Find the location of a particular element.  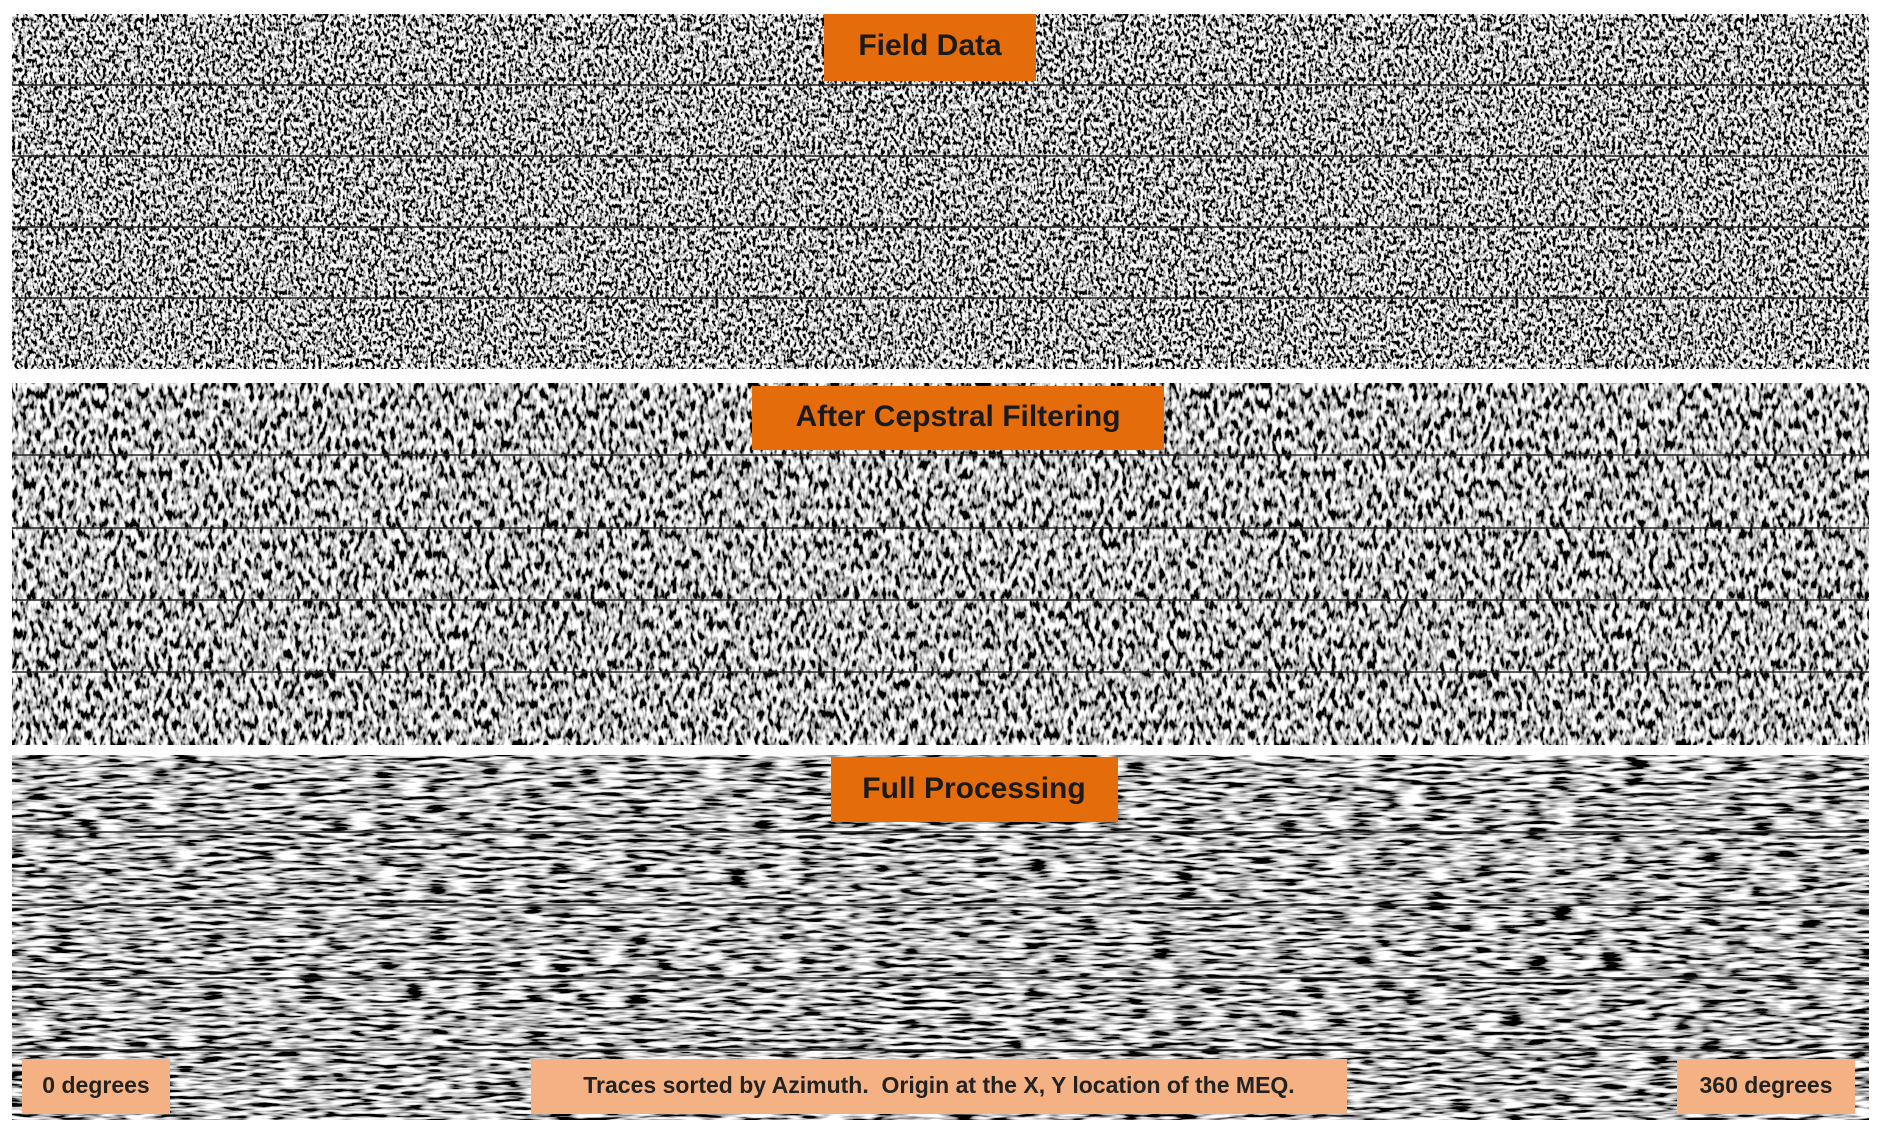

start-label: 0 degrees is located at coordinates (95, 1085).